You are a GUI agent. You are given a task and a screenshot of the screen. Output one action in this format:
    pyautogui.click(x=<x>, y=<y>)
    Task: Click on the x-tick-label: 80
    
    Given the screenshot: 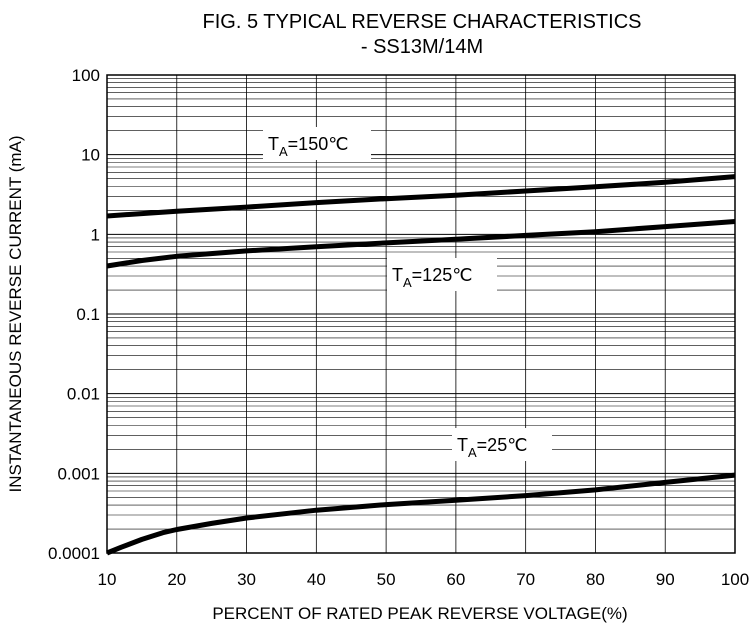 What is the action you would take?
    pyautogui.click(x=595, y=579)
    